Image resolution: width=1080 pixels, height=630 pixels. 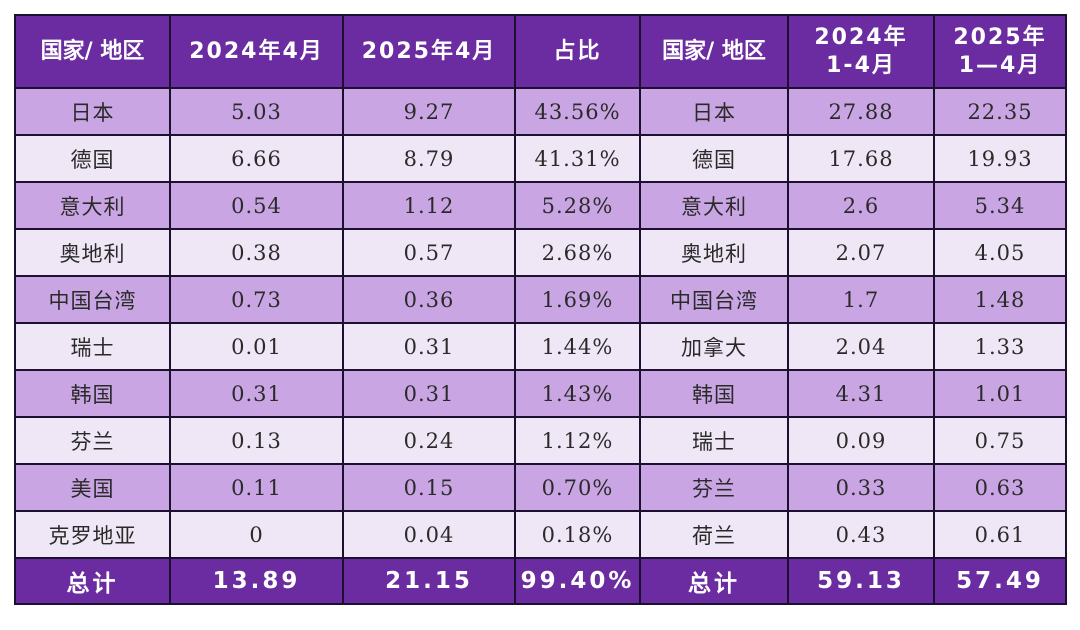 I want to click on cell-left-region: 美国, so click(x=92, y=487).